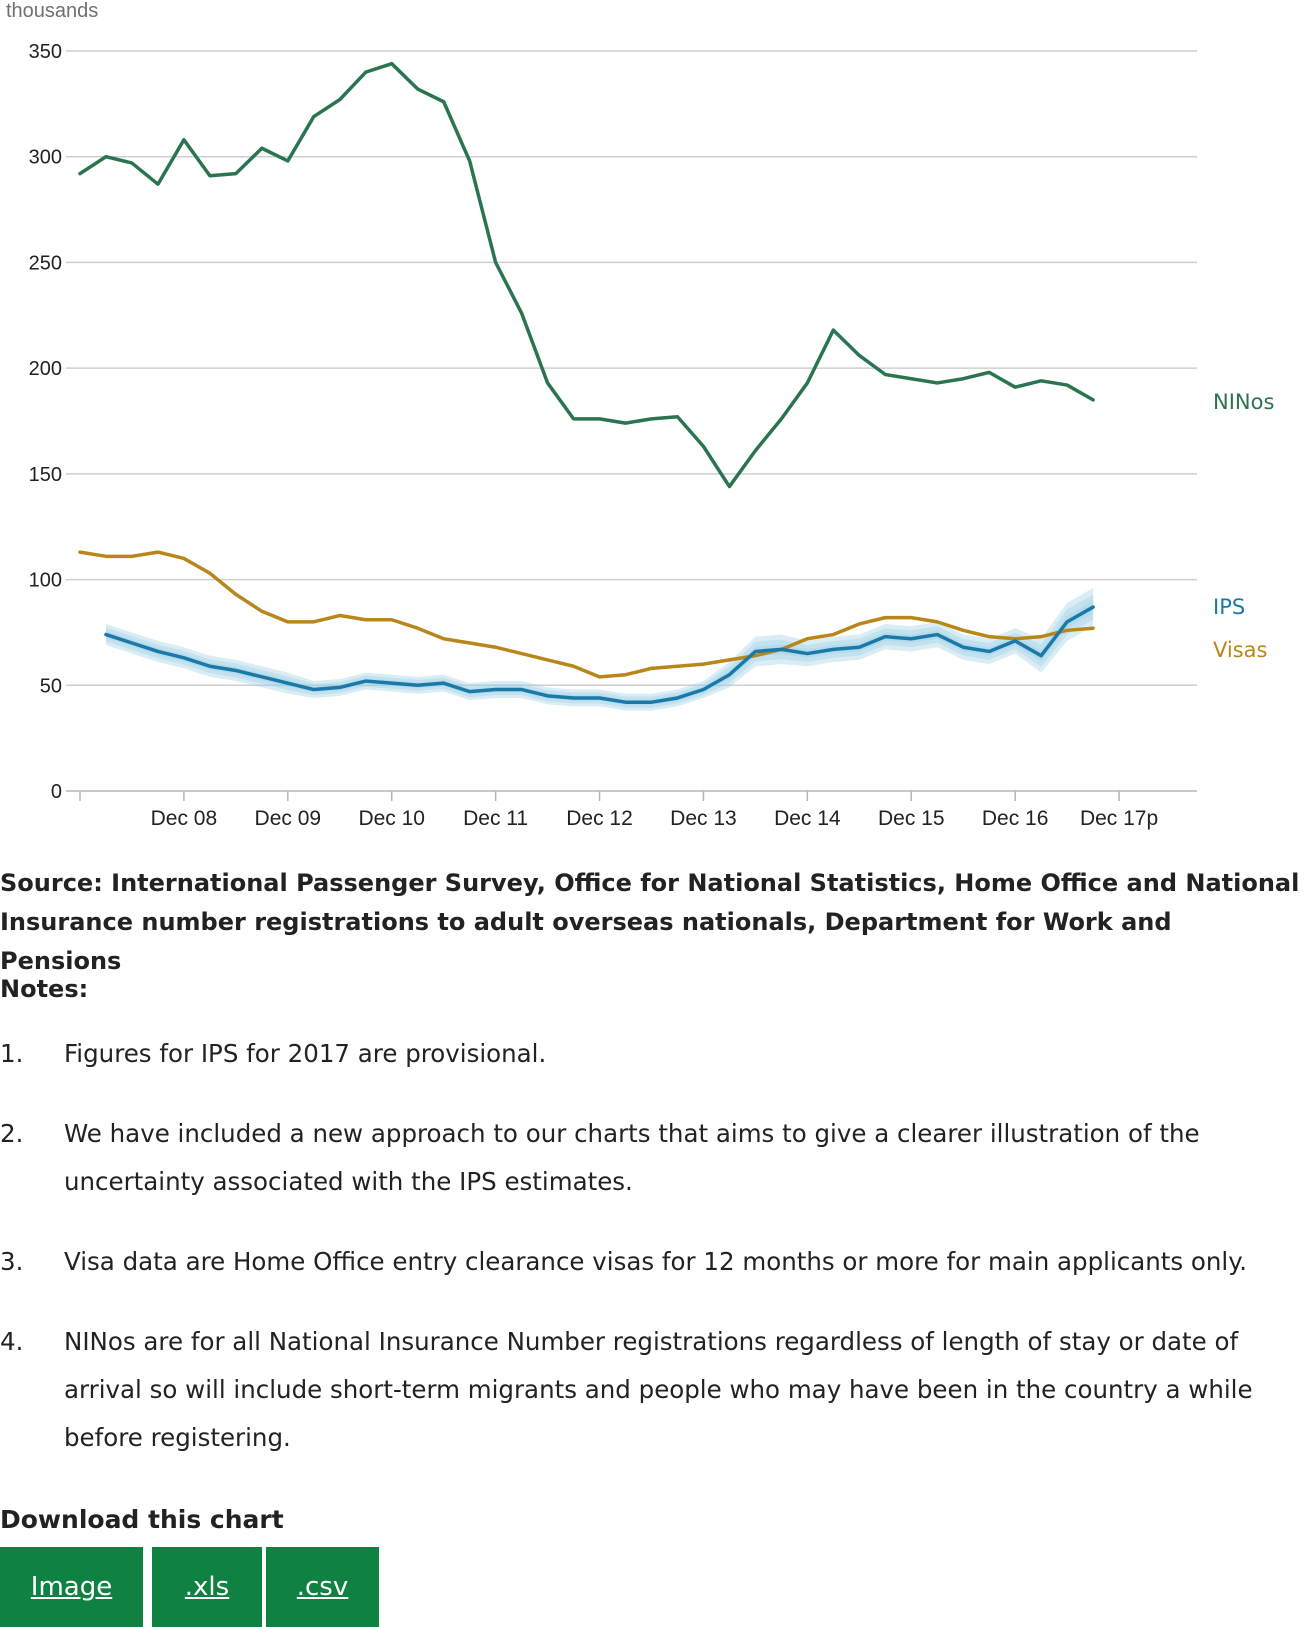 Image resolution: width=1316 pixels, height=1627 pixels. I want to click on series-line-visas, so click(586, 614).